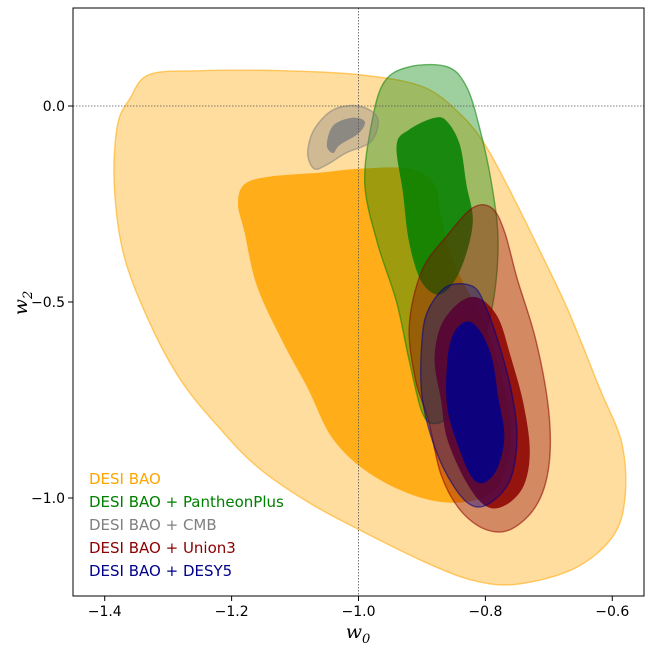 This screenshot has width=654, height=654. I want to click on y-axis-label-subscript: 2, so click(28, 295).